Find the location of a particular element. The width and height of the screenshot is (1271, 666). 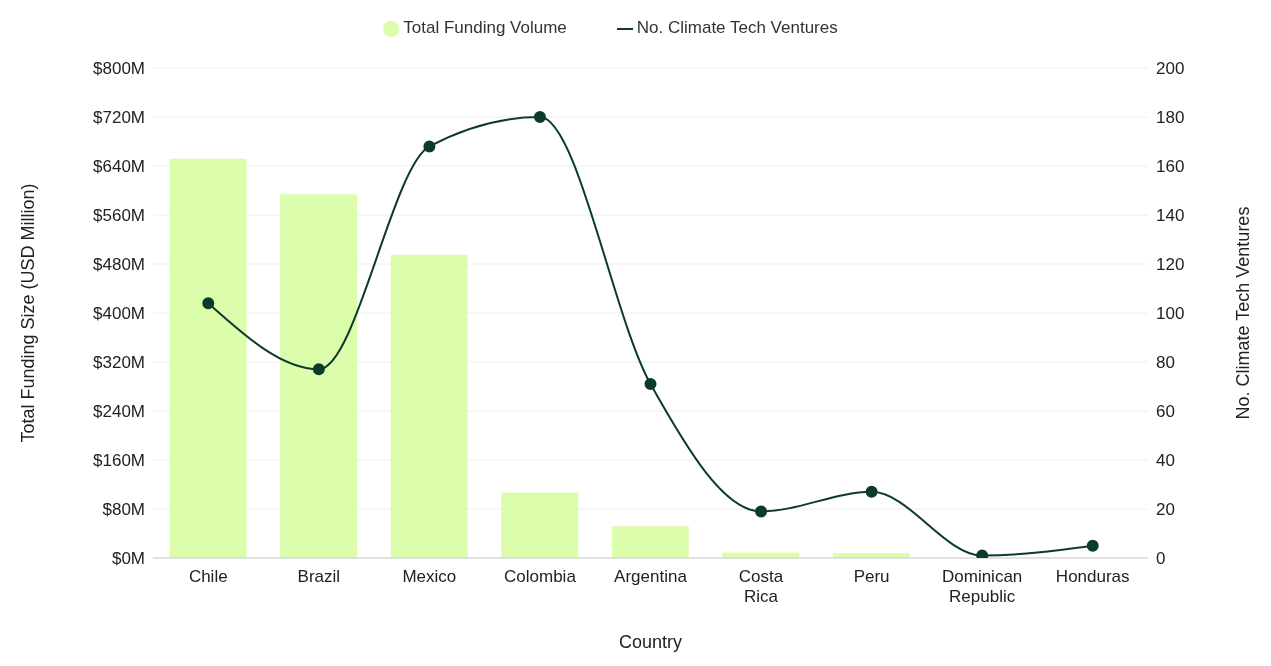

y-tick-label: $640M is located at coordinates (119, 167).